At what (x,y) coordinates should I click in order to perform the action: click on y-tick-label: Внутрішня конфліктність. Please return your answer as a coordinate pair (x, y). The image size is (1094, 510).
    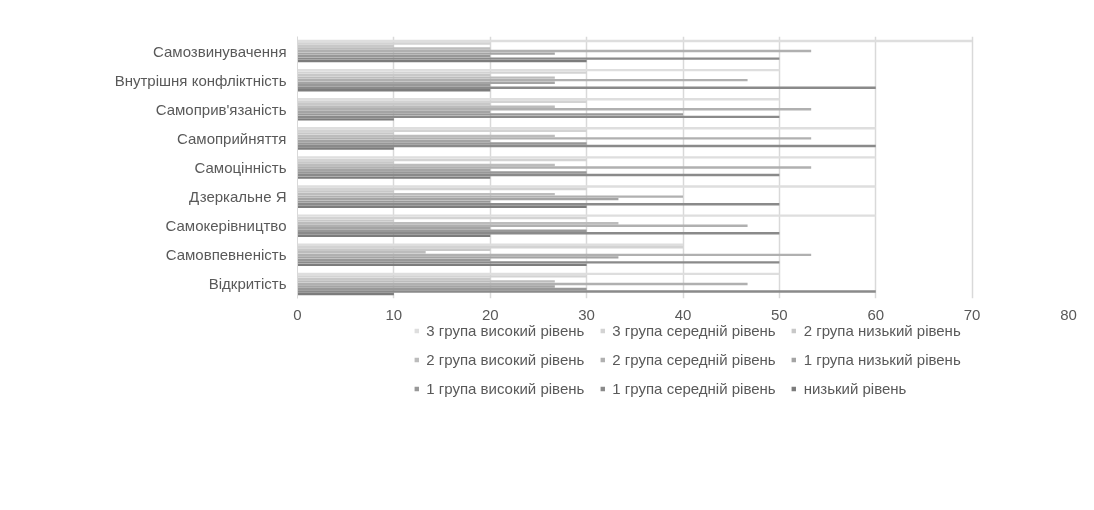
    Looking at the image, I should click on (200, 80).